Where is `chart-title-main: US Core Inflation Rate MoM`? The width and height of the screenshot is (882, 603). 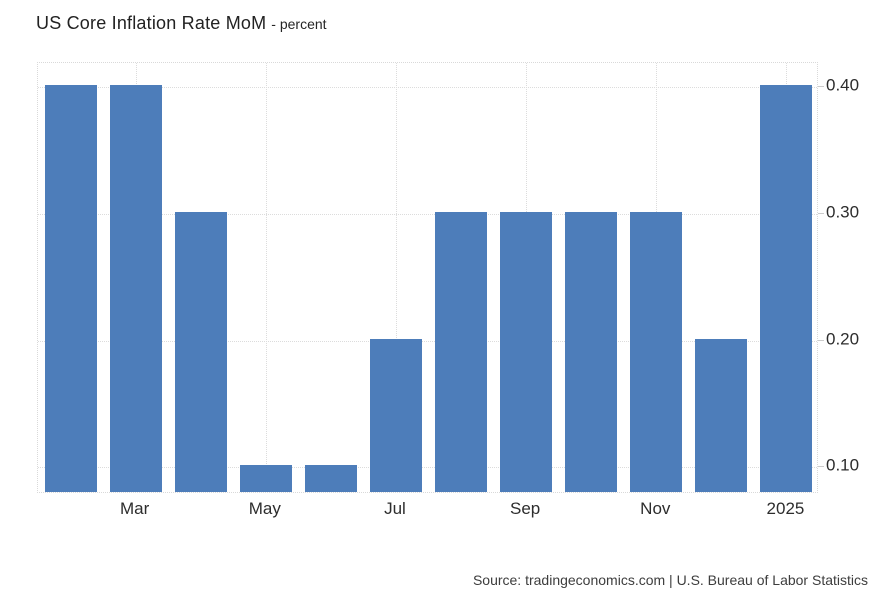
chart-title-main: US Core Inflation Rate MoM is located at coordinates (151, 23).